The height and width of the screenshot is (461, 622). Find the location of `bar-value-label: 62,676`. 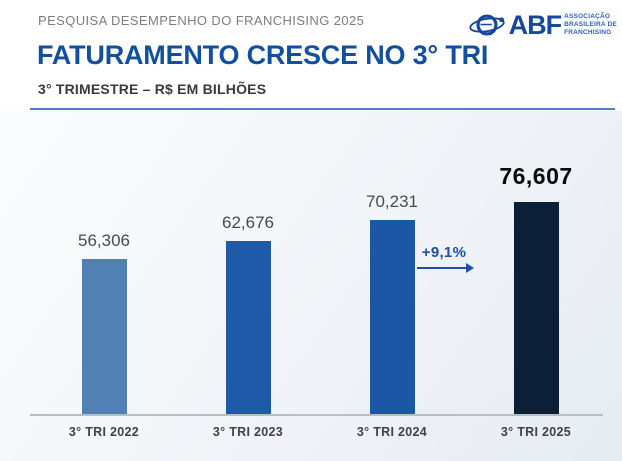

bar-value-label: 62,676 is located at coordinates (248, 222).